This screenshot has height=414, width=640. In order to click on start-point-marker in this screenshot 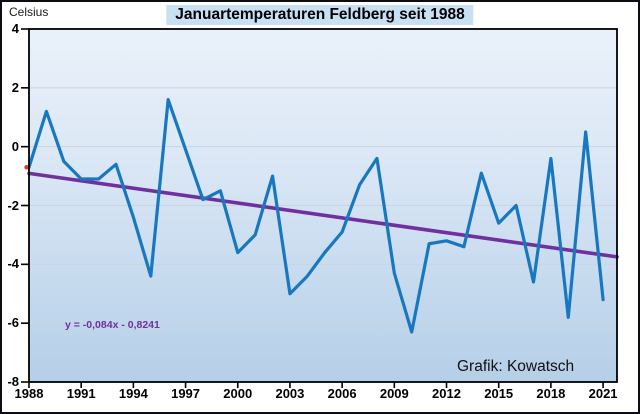, I will do `click(26, 167)`.